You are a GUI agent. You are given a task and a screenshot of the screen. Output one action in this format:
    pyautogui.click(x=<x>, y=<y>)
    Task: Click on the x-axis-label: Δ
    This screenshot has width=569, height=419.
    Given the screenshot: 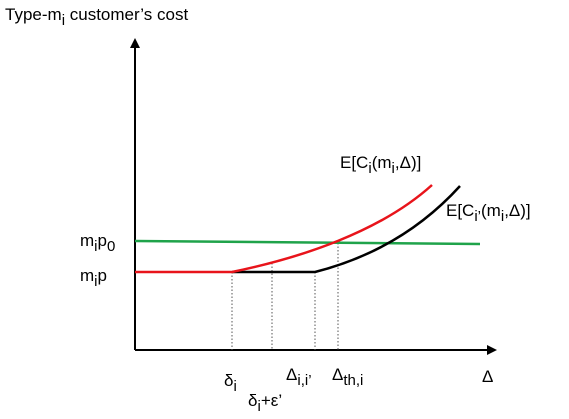 What is the action you would take?
    pyautogui.click(x=487, y=376)
    